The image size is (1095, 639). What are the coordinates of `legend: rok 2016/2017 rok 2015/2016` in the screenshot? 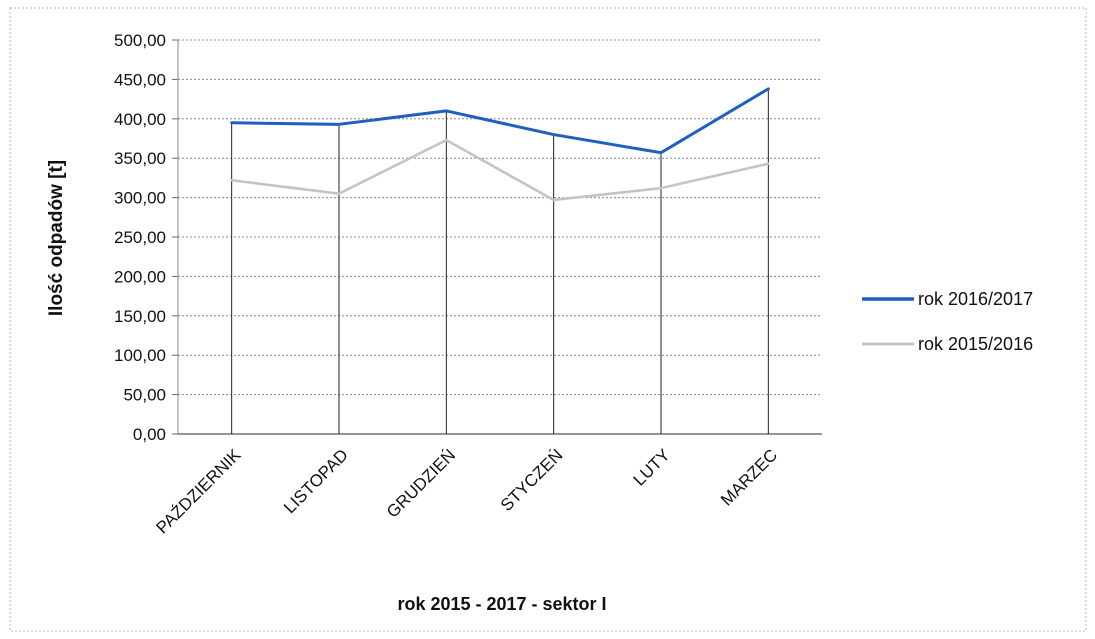 It's located at (947, 321).